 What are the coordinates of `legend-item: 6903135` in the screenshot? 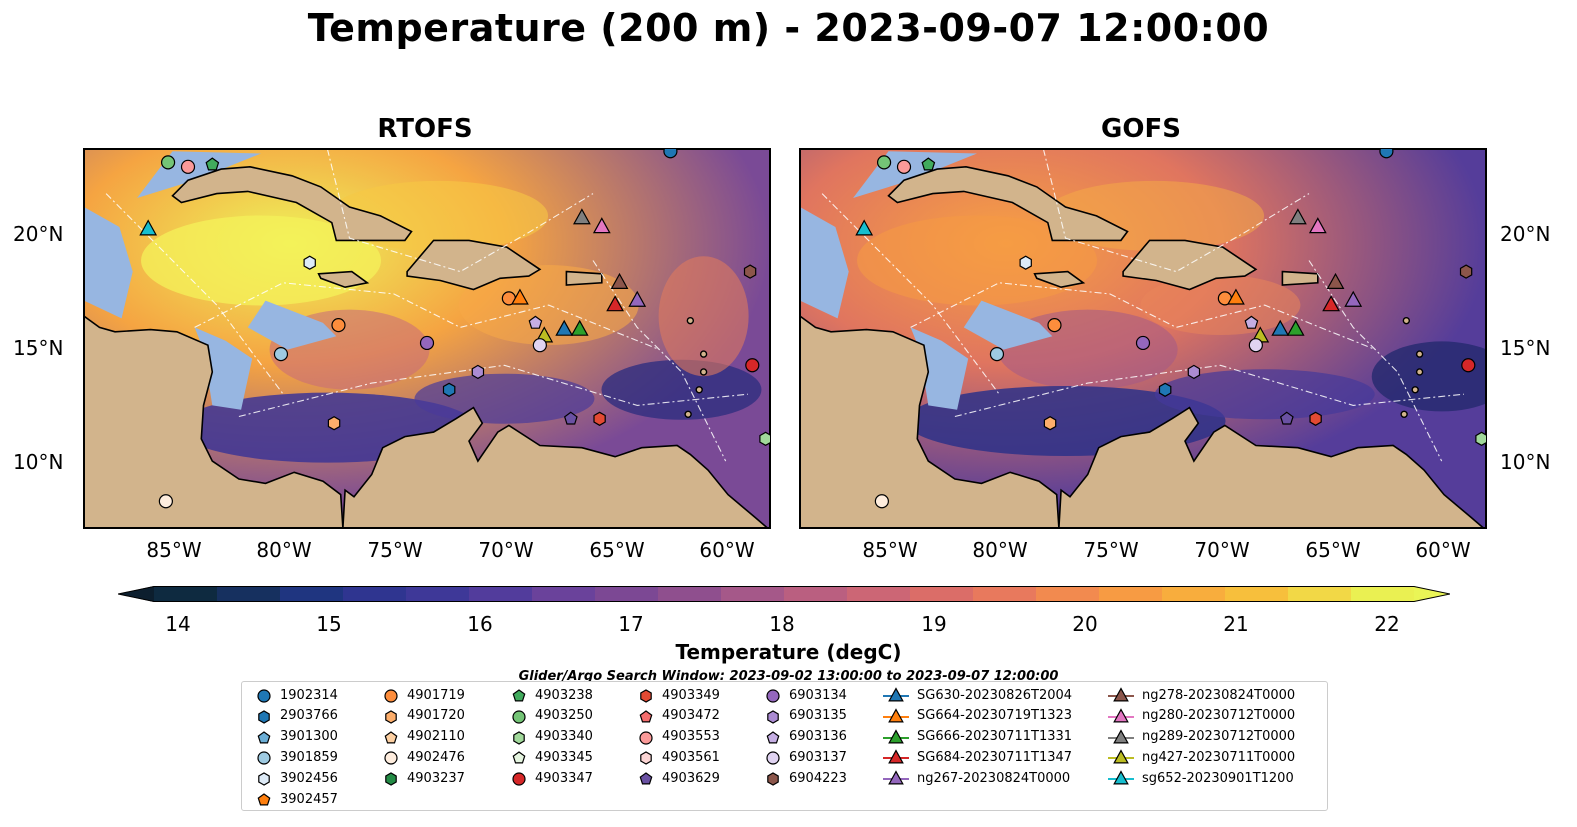 It's located at (806, 716).